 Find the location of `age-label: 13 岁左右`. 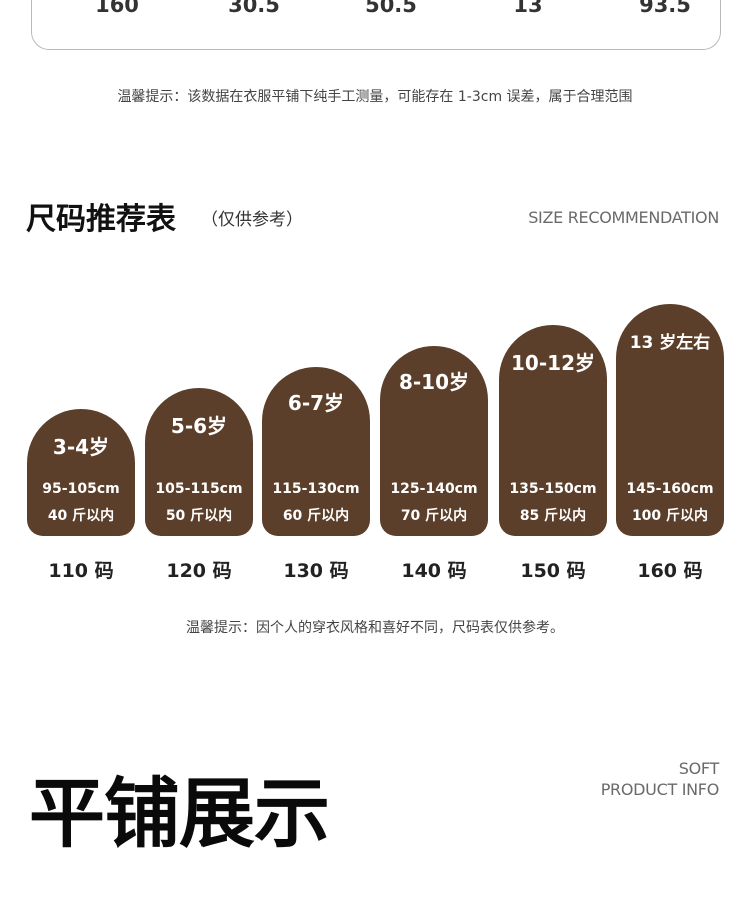

age-label: 13 岁左右 is located at coordinates (670, 343).